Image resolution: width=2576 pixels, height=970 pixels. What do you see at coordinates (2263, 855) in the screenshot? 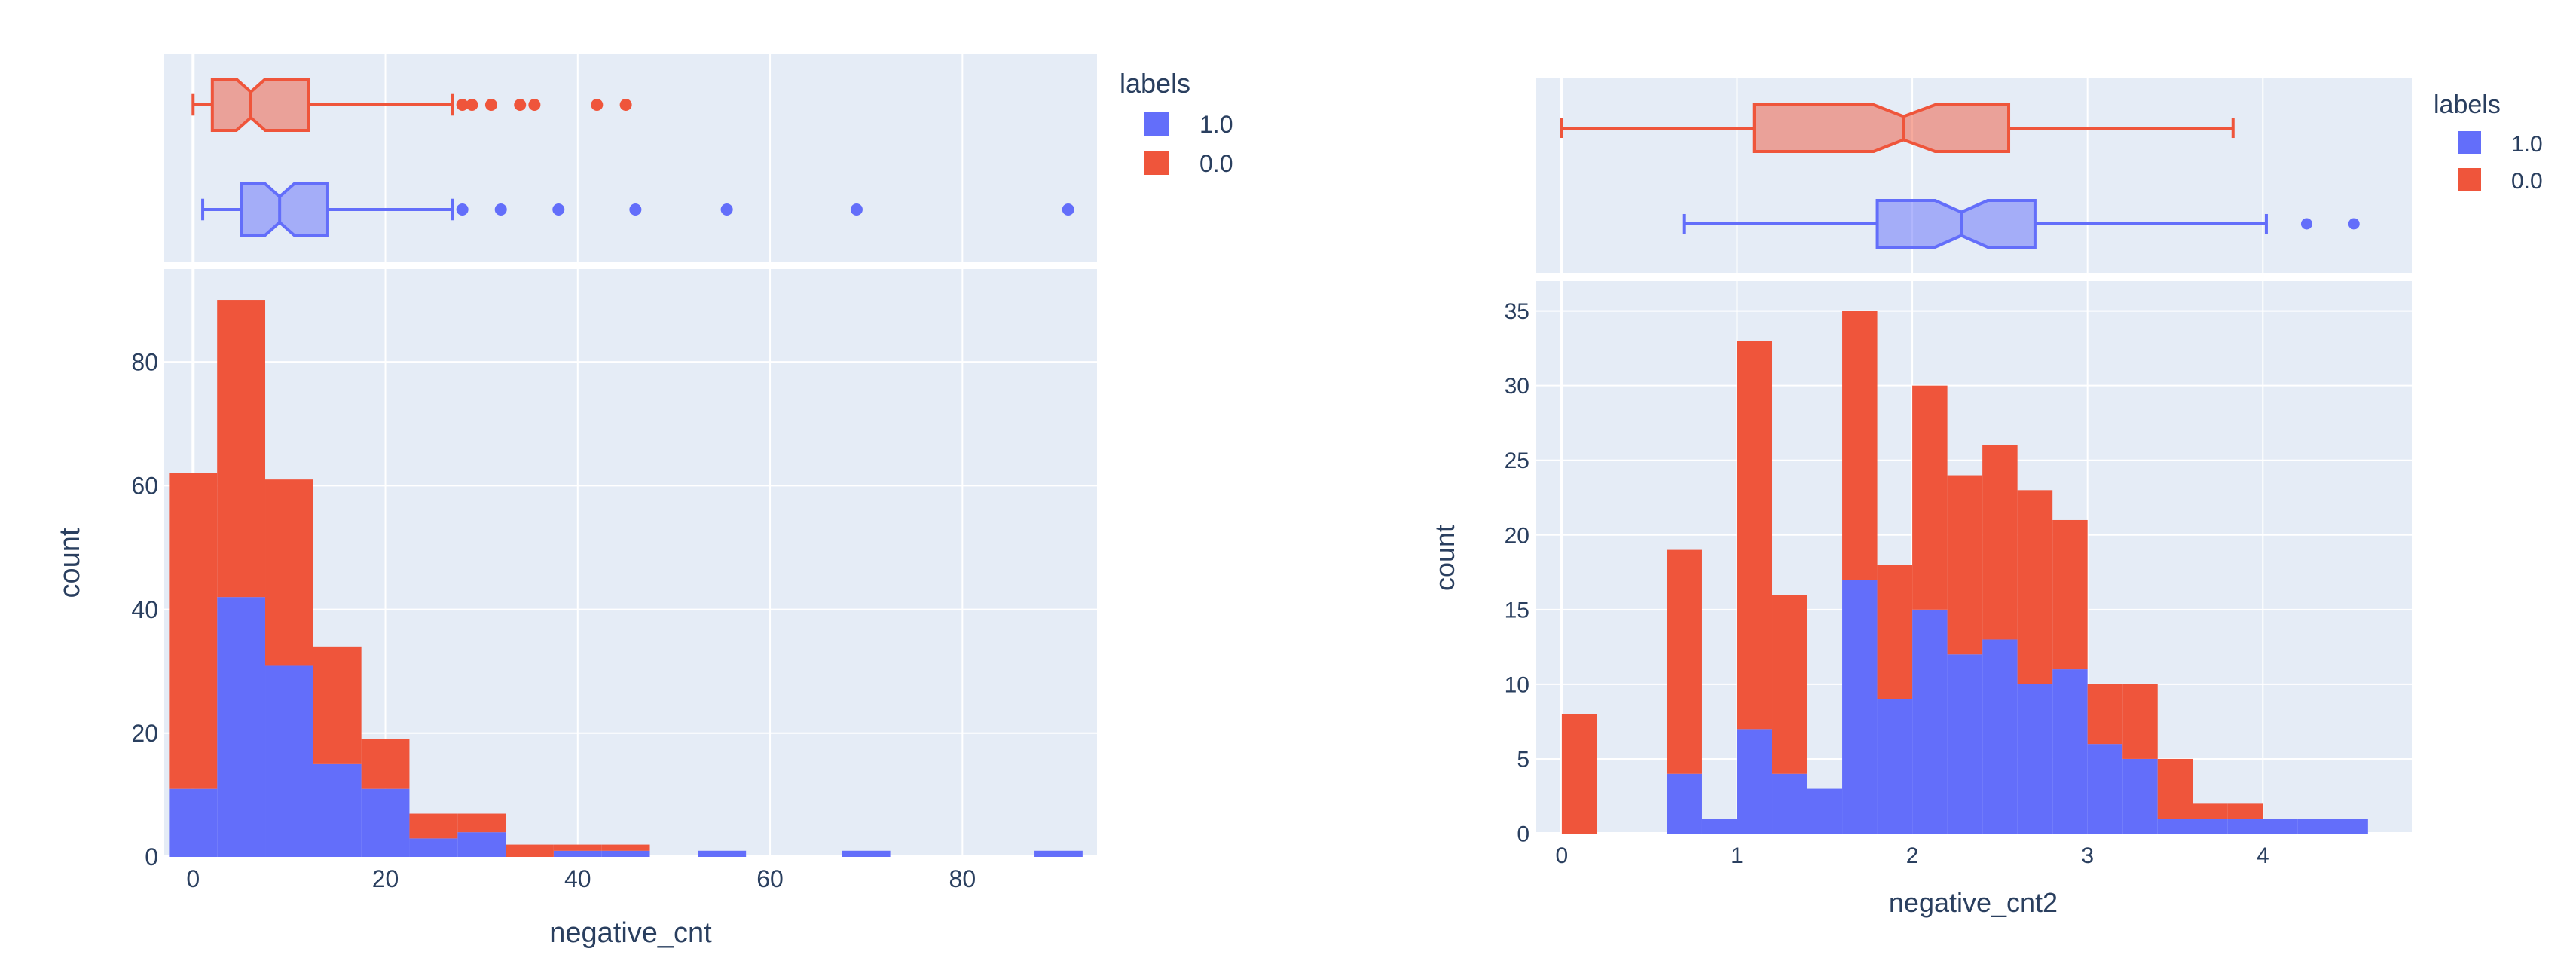
I see `x-tick-label: 4` at bounding box center [2263, 855].